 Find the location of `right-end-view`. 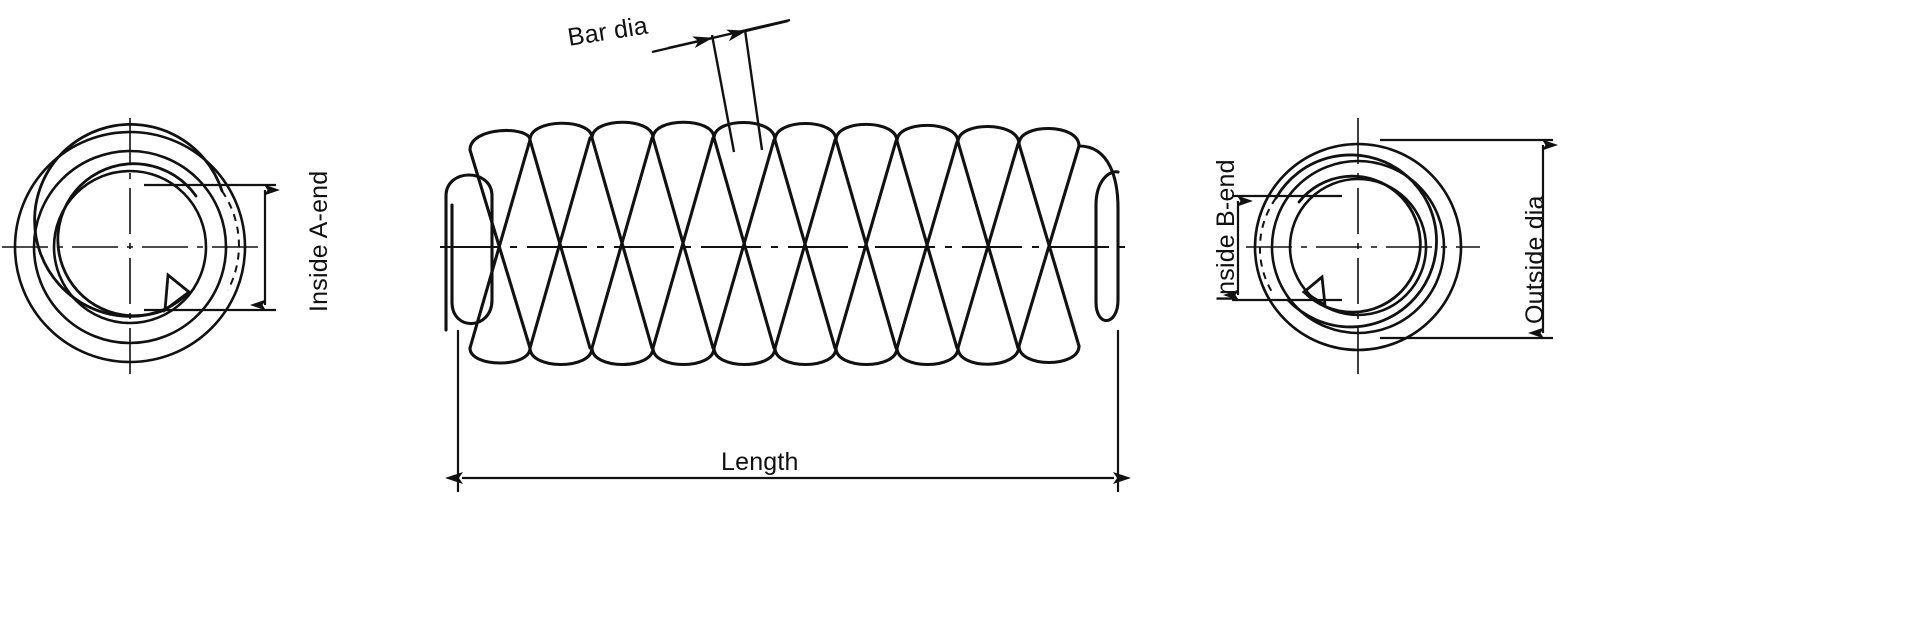

right-end-view is located at coordinates (1363, 248).